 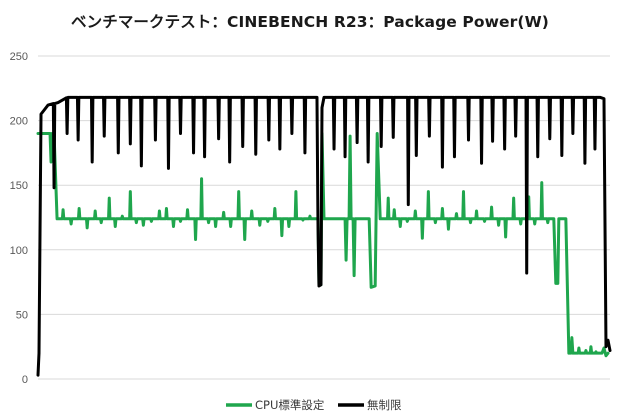 What do you see at coordinates (22, 315) in the screenshot?
I see `y-tick-label-50: 50` at bounding box center [22, 315].